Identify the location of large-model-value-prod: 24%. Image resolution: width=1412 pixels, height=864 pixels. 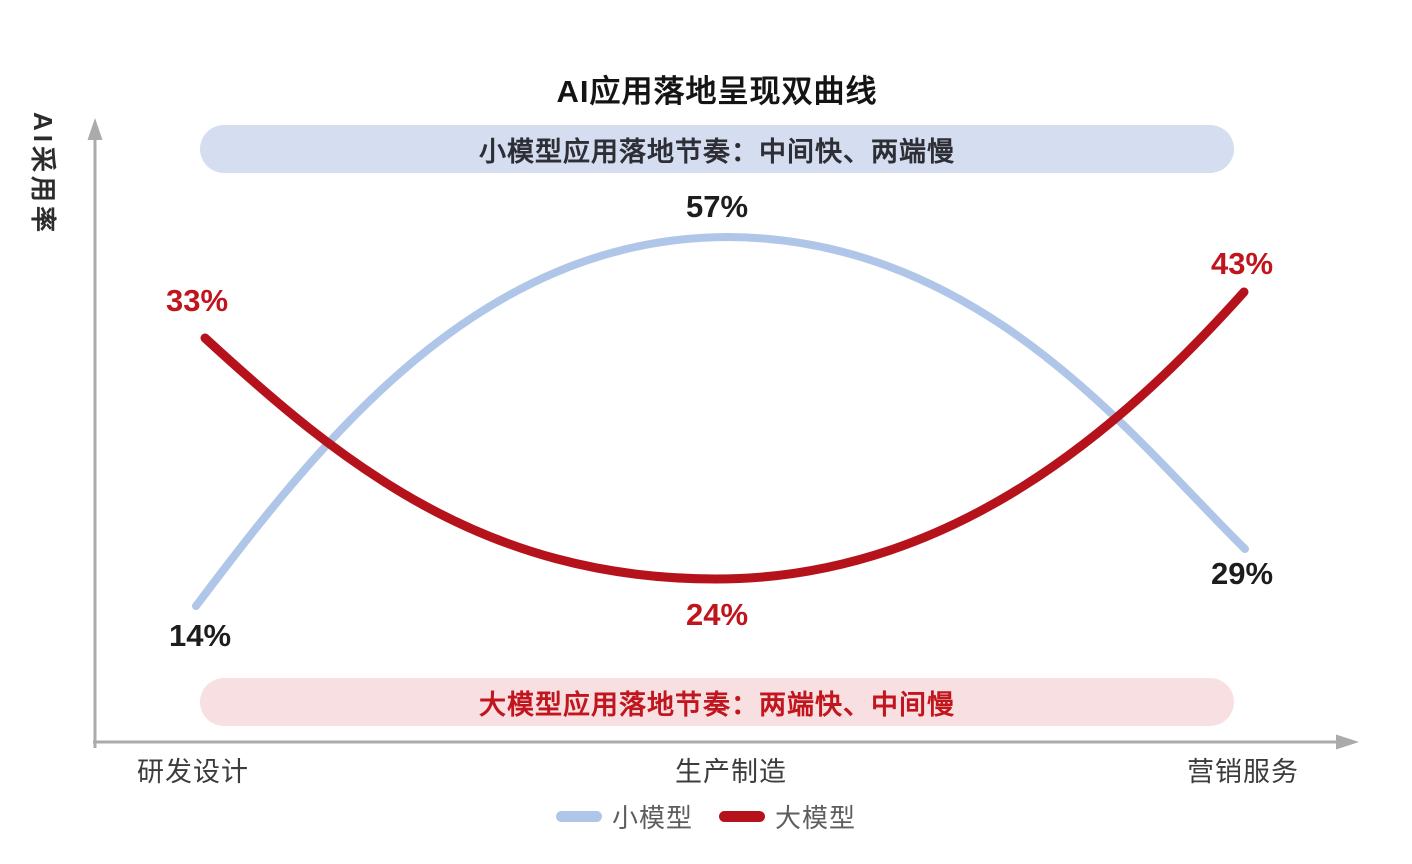
(717, 614).